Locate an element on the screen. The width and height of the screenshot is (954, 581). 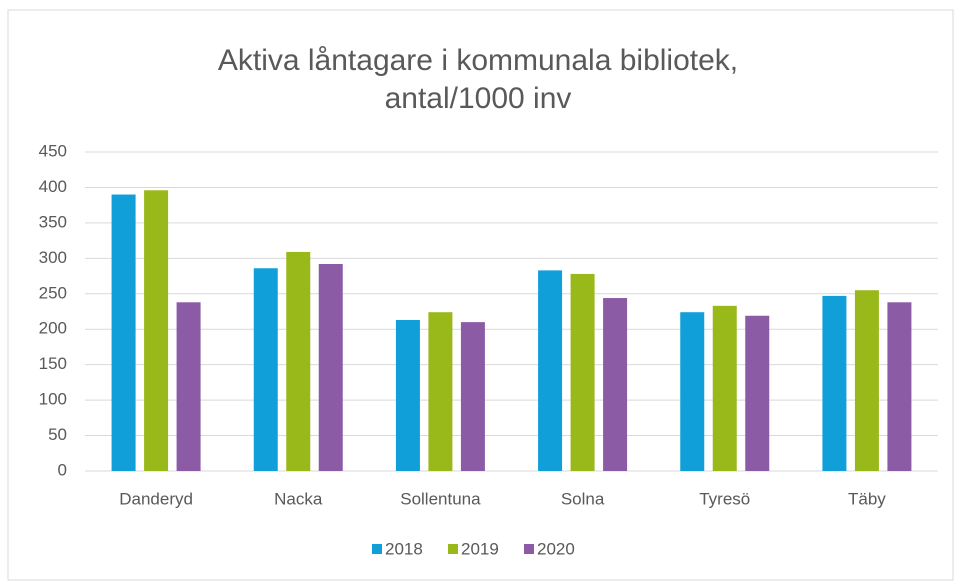
y-tick-label: 300 is located at coordinates (53, 257).